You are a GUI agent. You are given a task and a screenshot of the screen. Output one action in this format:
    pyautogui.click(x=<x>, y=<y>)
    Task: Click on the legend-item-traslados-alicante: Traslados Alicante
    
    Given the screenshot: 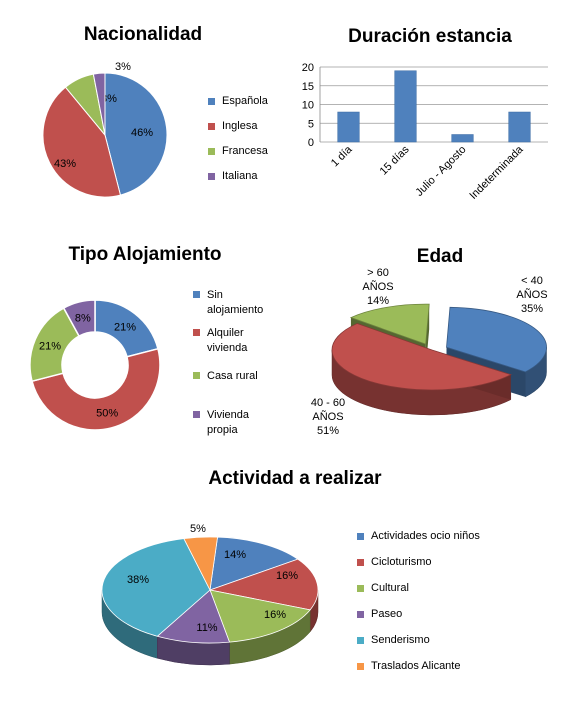 What is the action you would take?
    pyautogui.click(x=418, y=666)
    